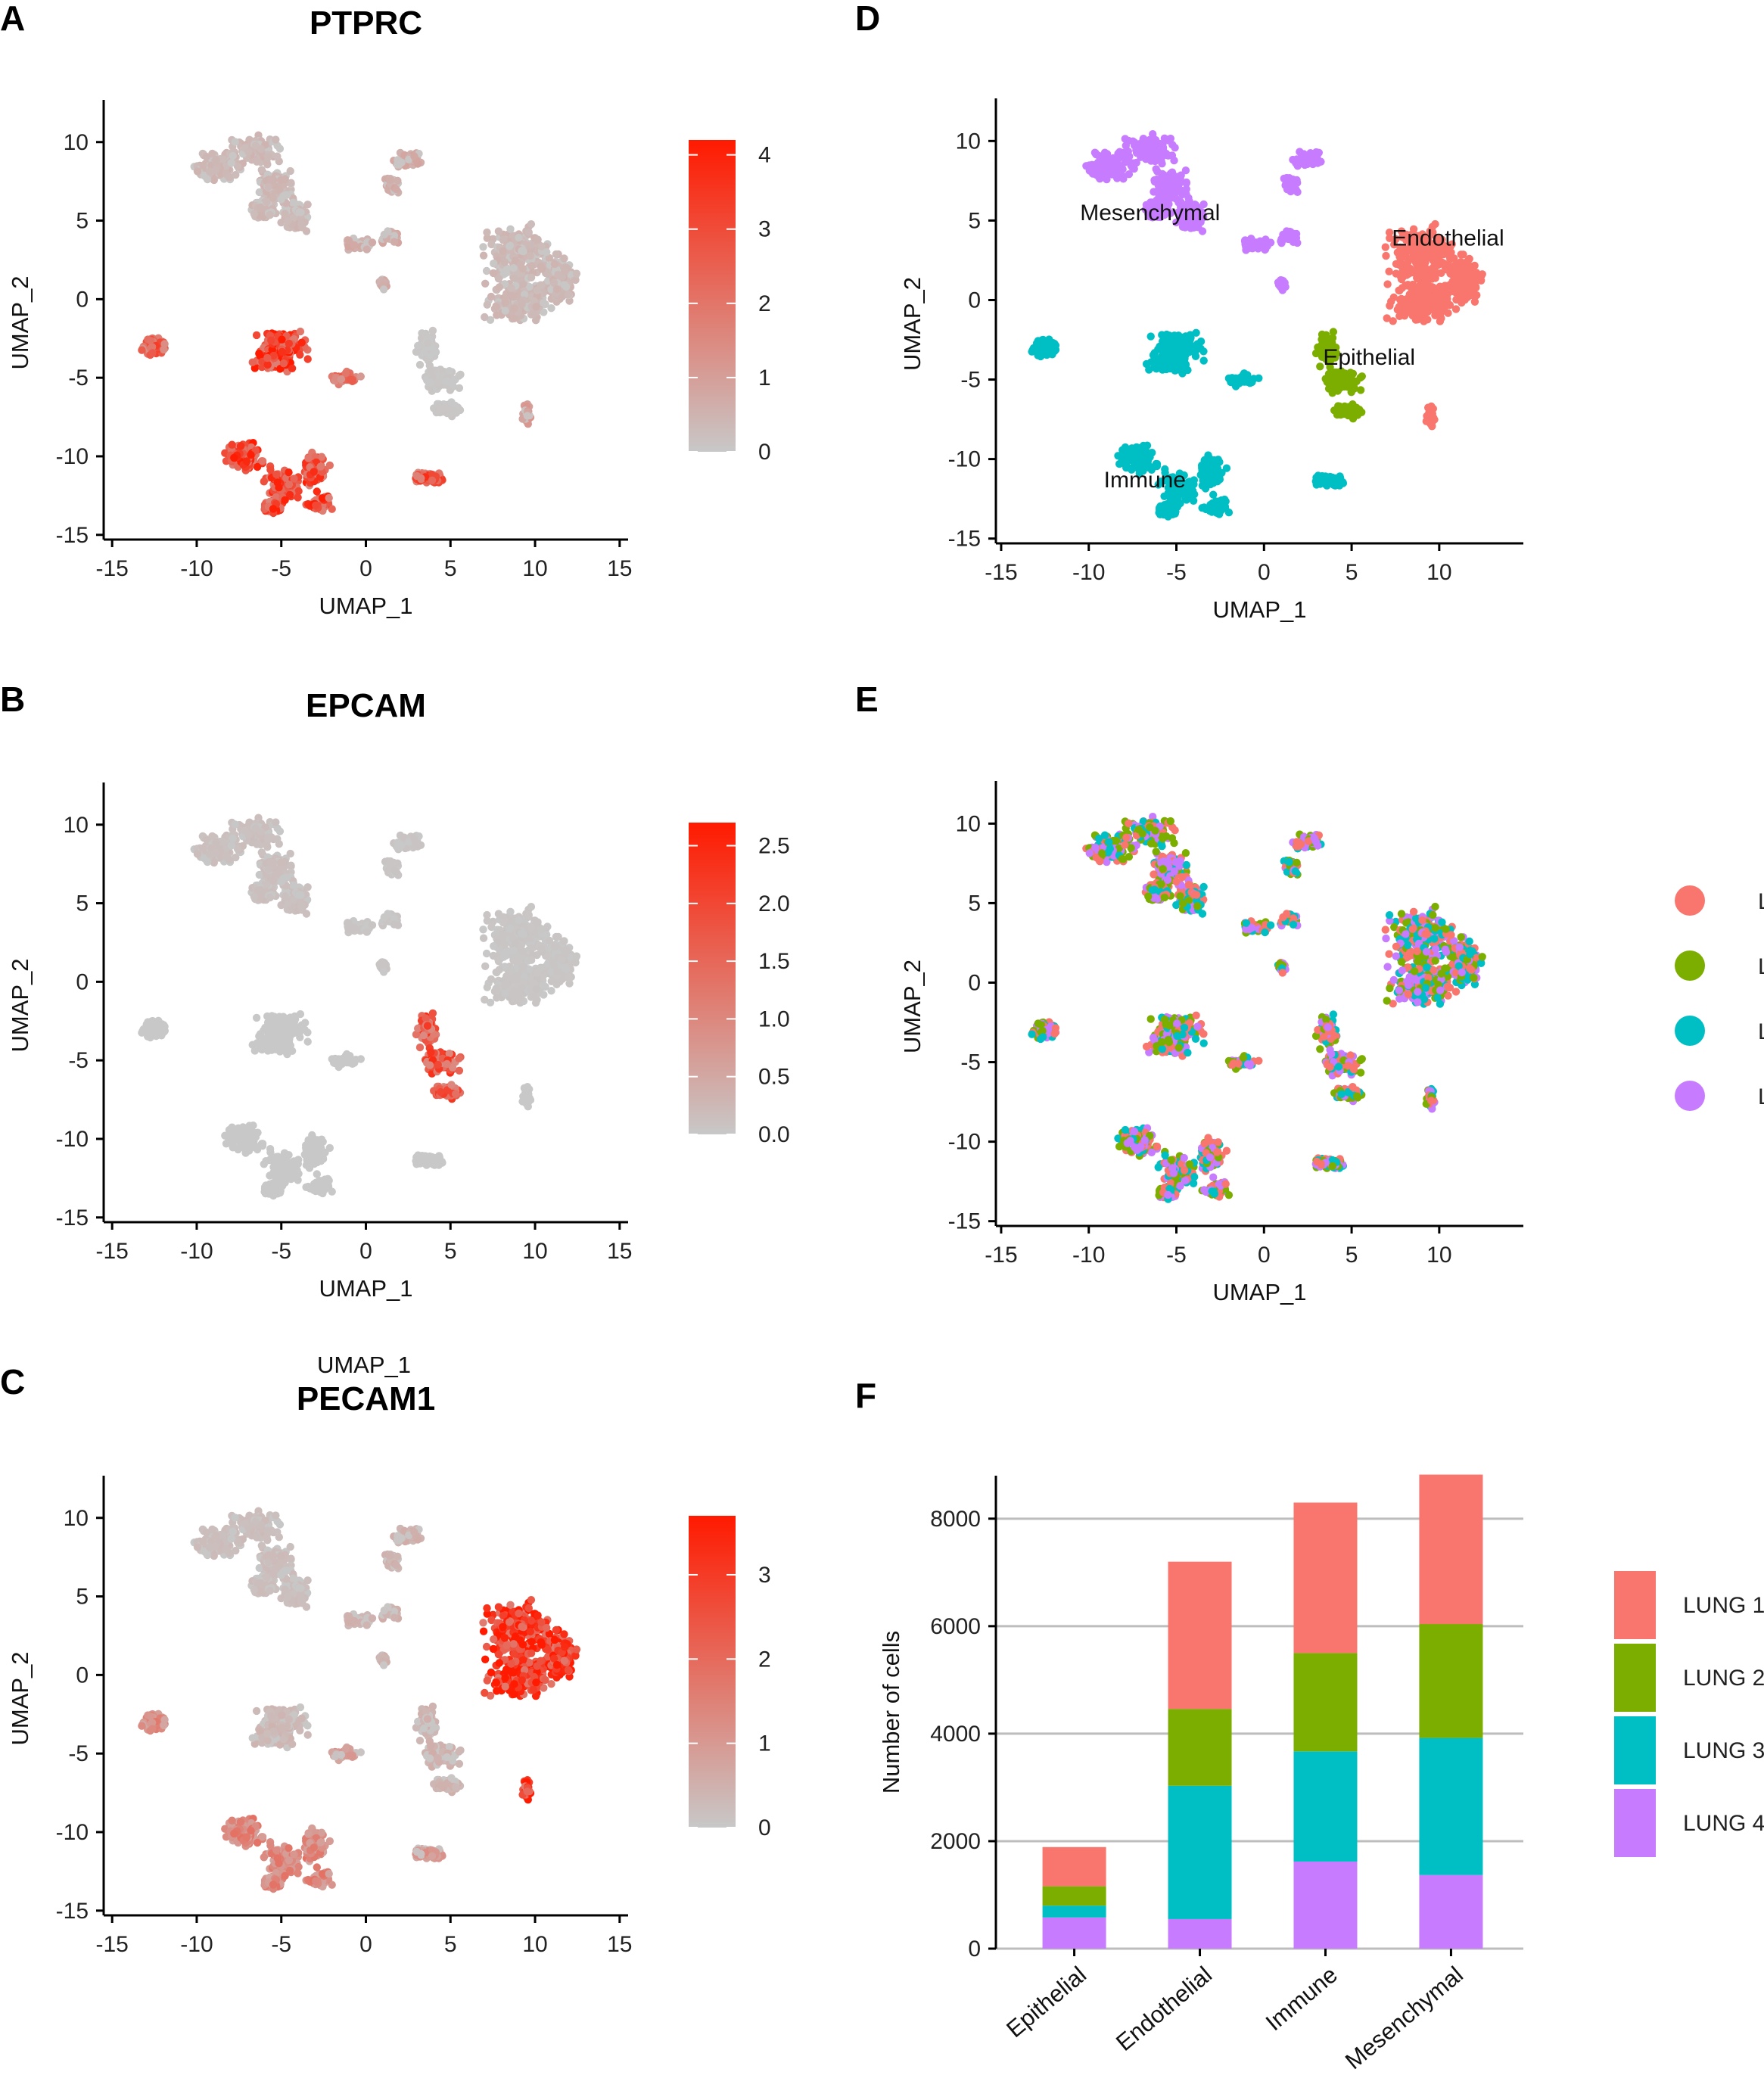 The image size is (1764, 2100). What do you see at coordinates (82, 299) in the screenshot?
I see `y-tick-label: 0` at bounding box center [82, 299].